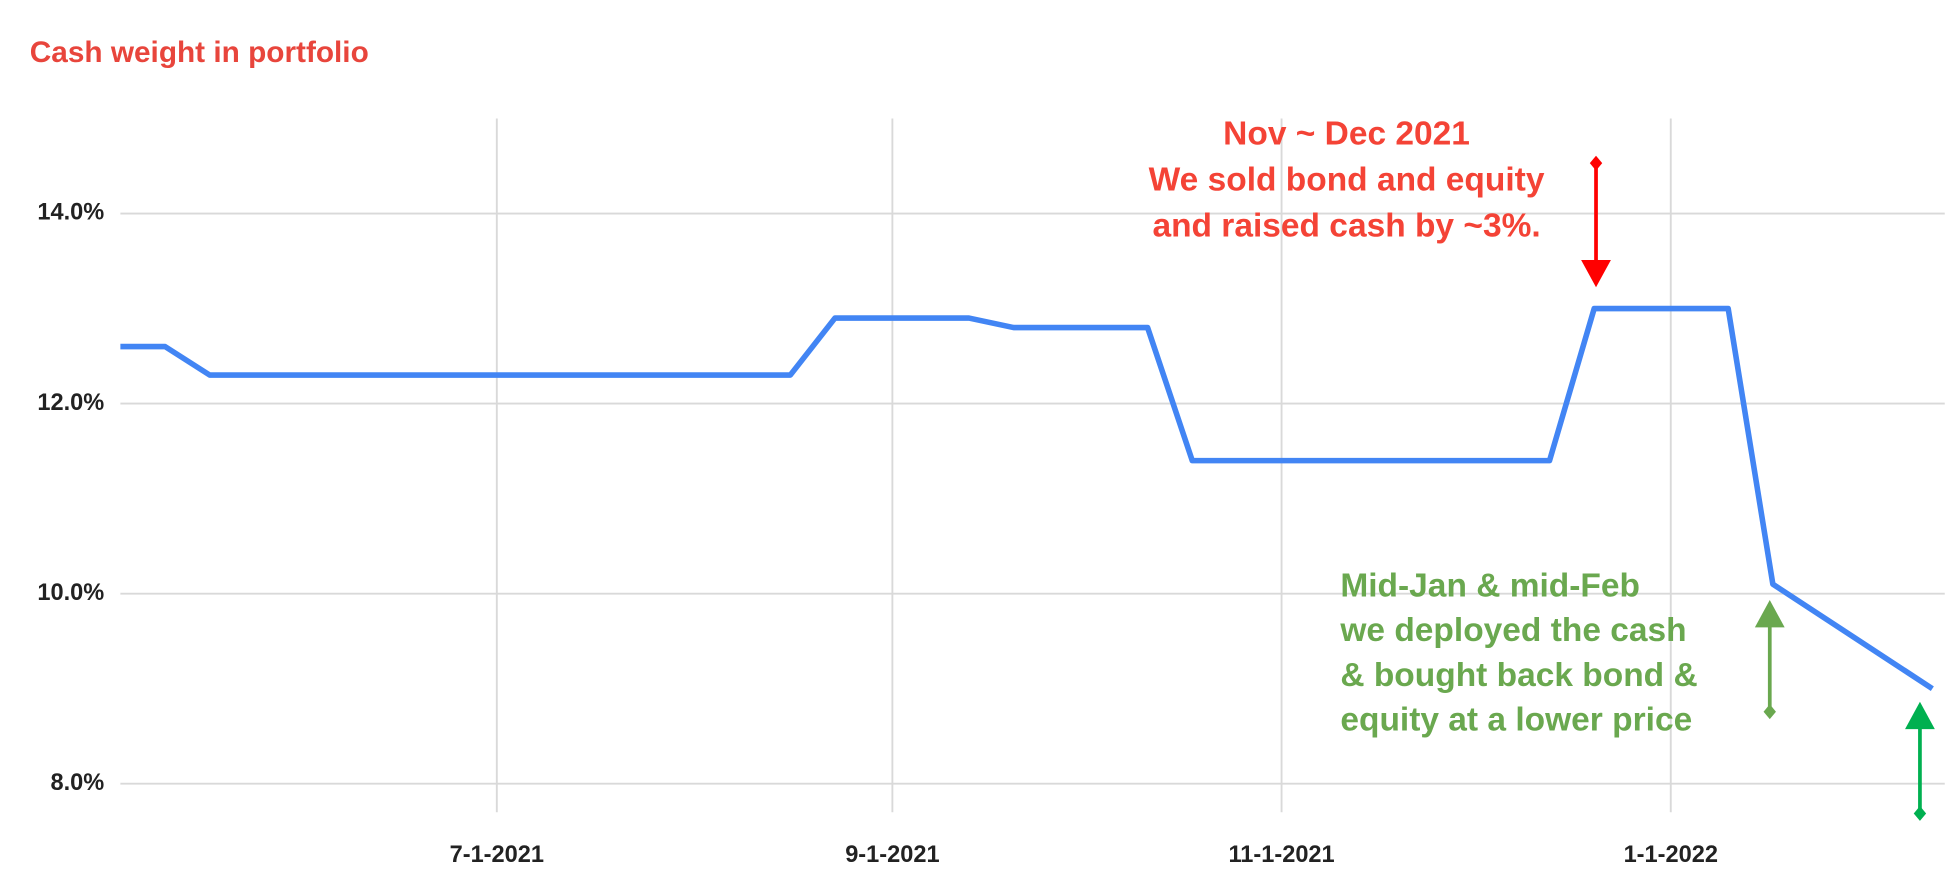 The image size is (1946, 891). I want to click on annotation-text: and raised cash by ~3%., so click(1346, 226).